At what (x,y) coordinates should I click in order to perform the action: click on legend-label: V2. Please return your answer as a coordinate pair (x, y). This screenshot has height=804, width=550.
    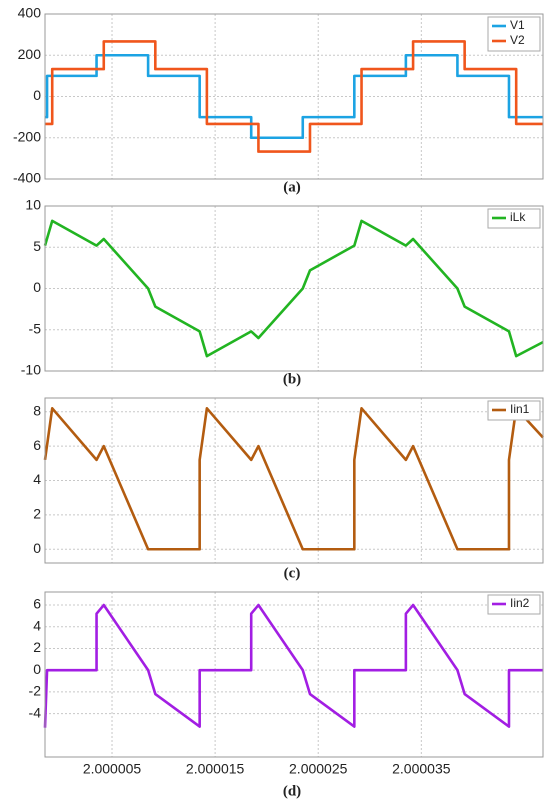
    Looking at the image, I should click on (517, 40).